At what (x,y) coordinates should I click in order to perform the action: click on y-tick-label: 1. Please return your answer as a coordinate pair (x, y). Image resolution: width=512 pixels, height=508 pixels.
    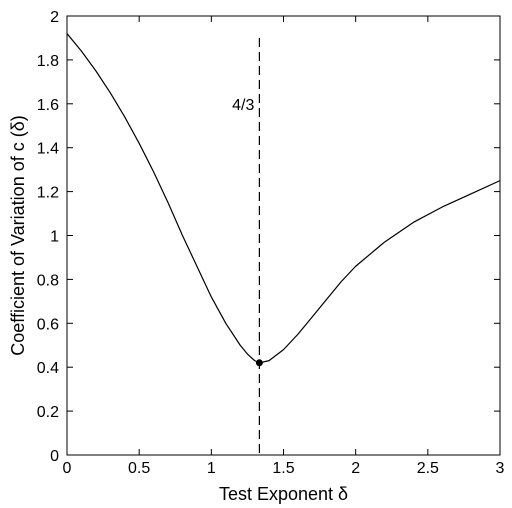
    Looking at the image, I should click on (54, 237).